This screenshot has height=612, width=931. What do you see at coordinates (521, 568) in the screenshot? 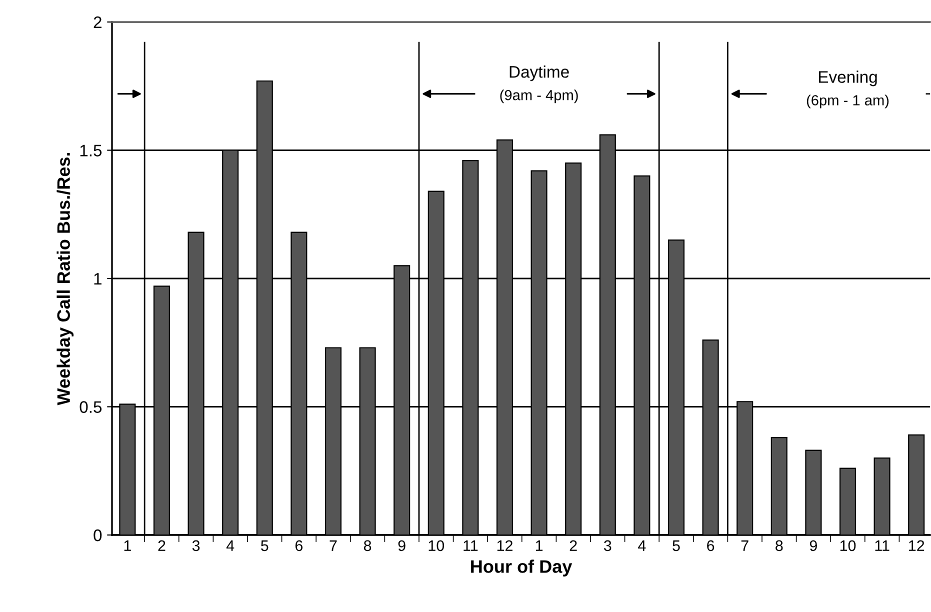
I see `x-axis-title: Hour of Day` at bounding box center [521, 568].